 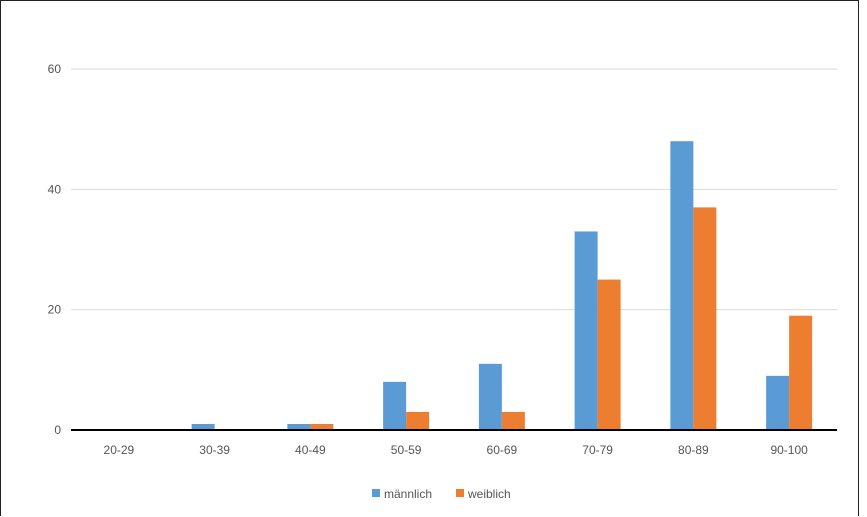 I want to click on y-tick-label: 0, so click(x=57, y=430).